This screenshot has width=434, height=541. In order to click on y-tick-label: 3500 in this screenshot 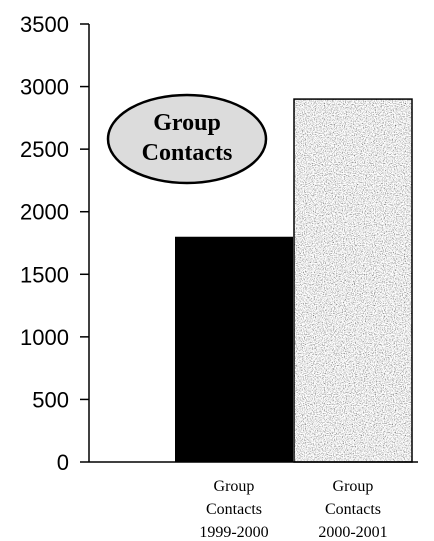, I will do `click(44, 24)`.